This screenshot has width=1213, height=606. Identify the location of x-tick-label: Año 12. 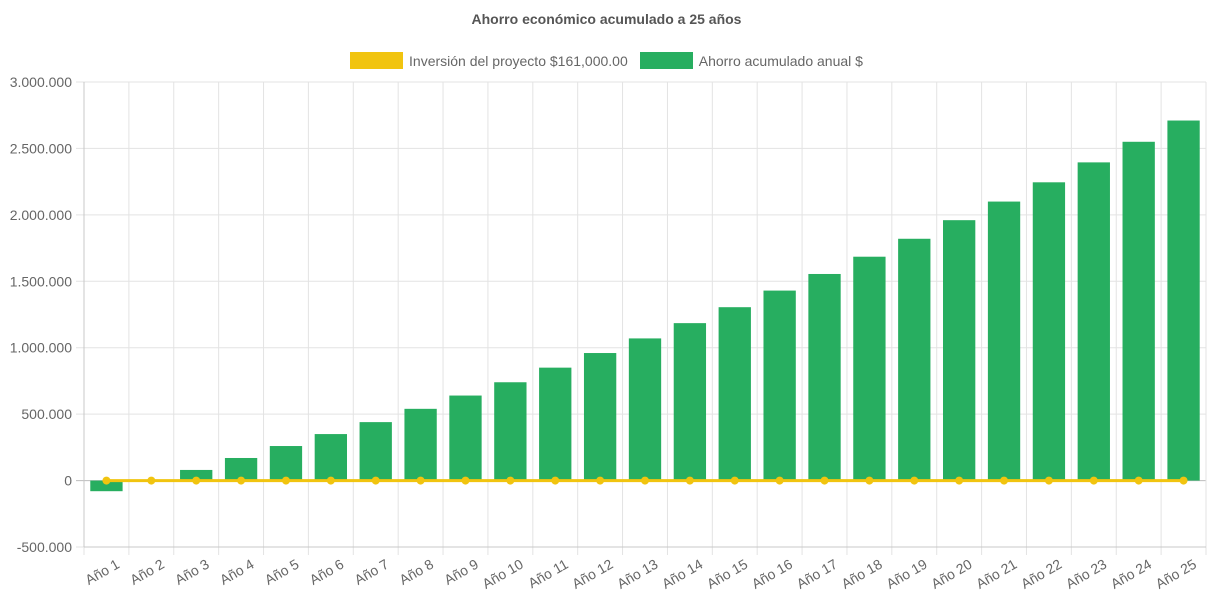
(592, 574).